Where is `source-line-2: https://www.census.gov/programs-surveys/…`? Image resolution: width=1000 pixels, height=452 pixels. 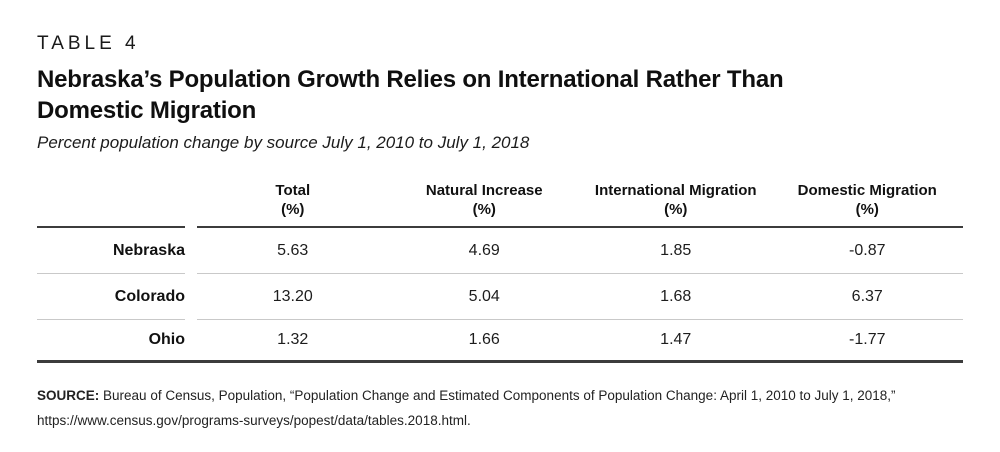
source-line-2: https://www.census.gov/programs-surveys/… is located at coordinates (254, 420).